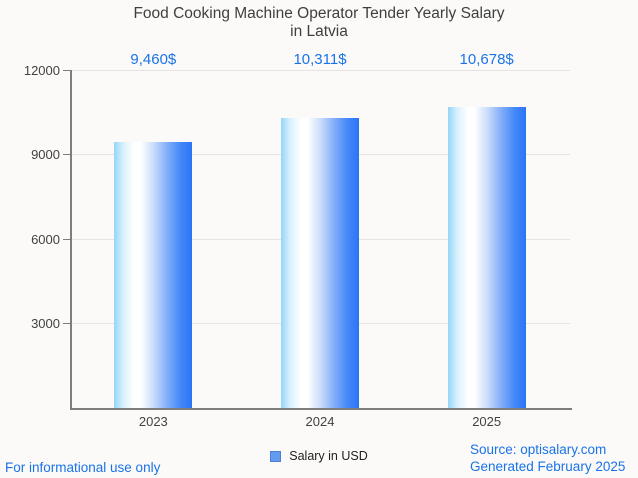 This screenshot has height=478, width=638. What do you see at coordinates (328, 456) in the screenshot?
I see `legend-label: Salary in USD` at bounding box center [328, 456].